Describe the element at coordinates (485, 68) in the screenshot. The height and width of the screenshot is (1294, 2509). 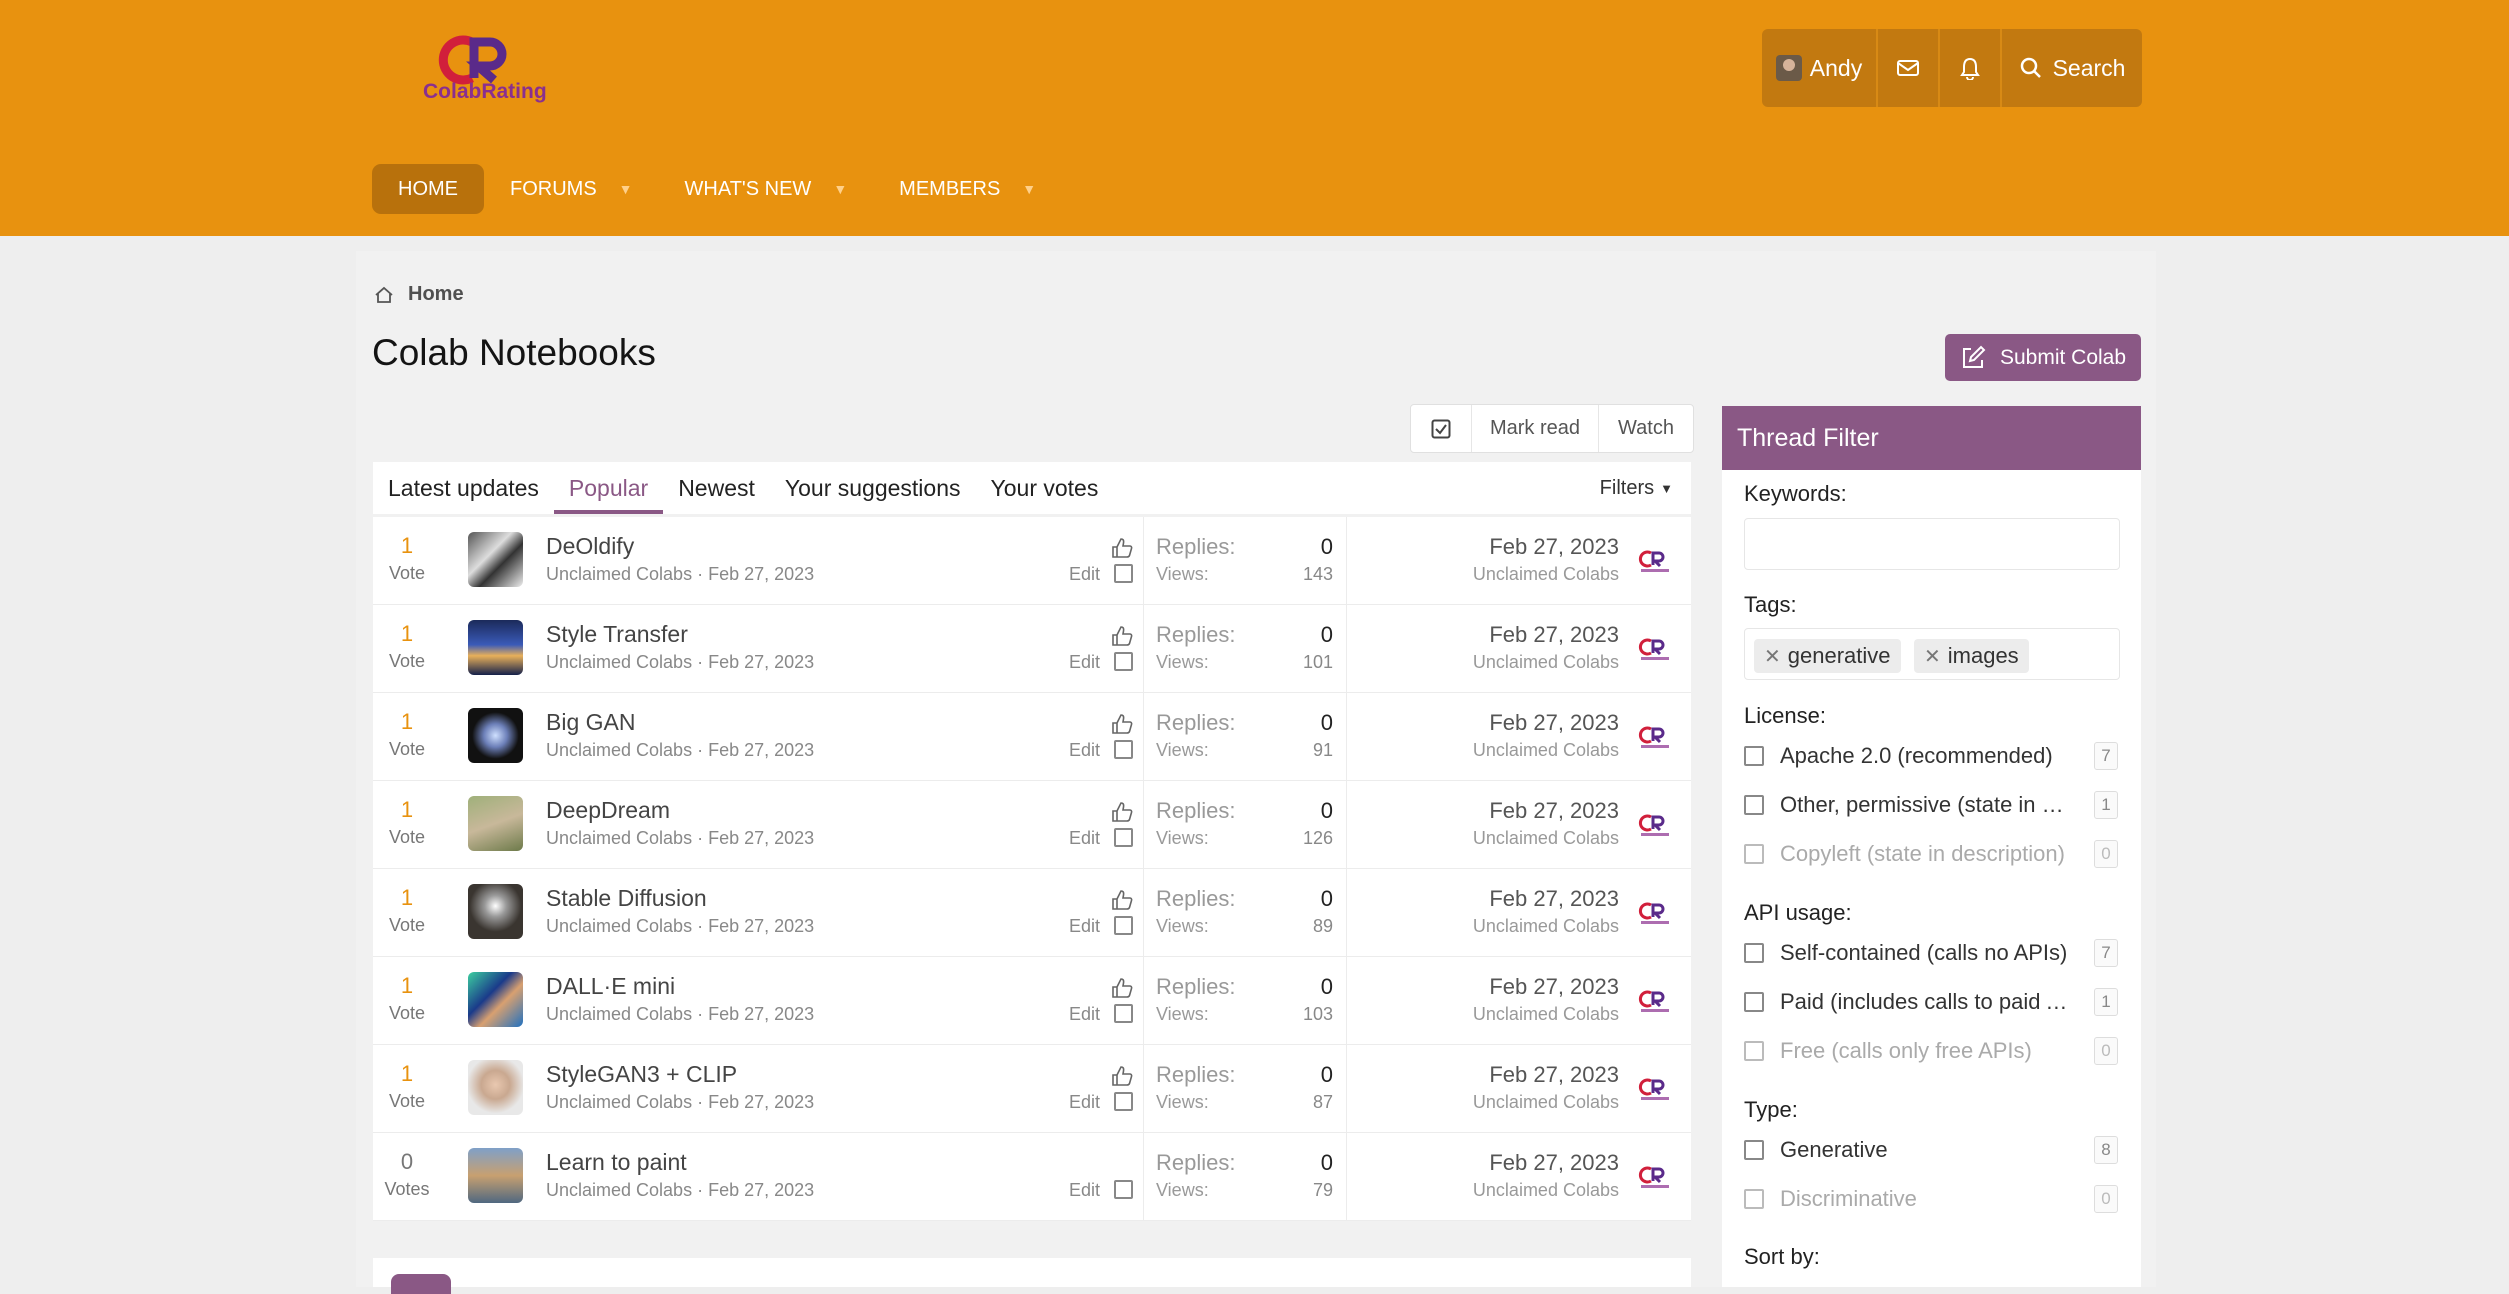
I see `logo-icon` at that location.